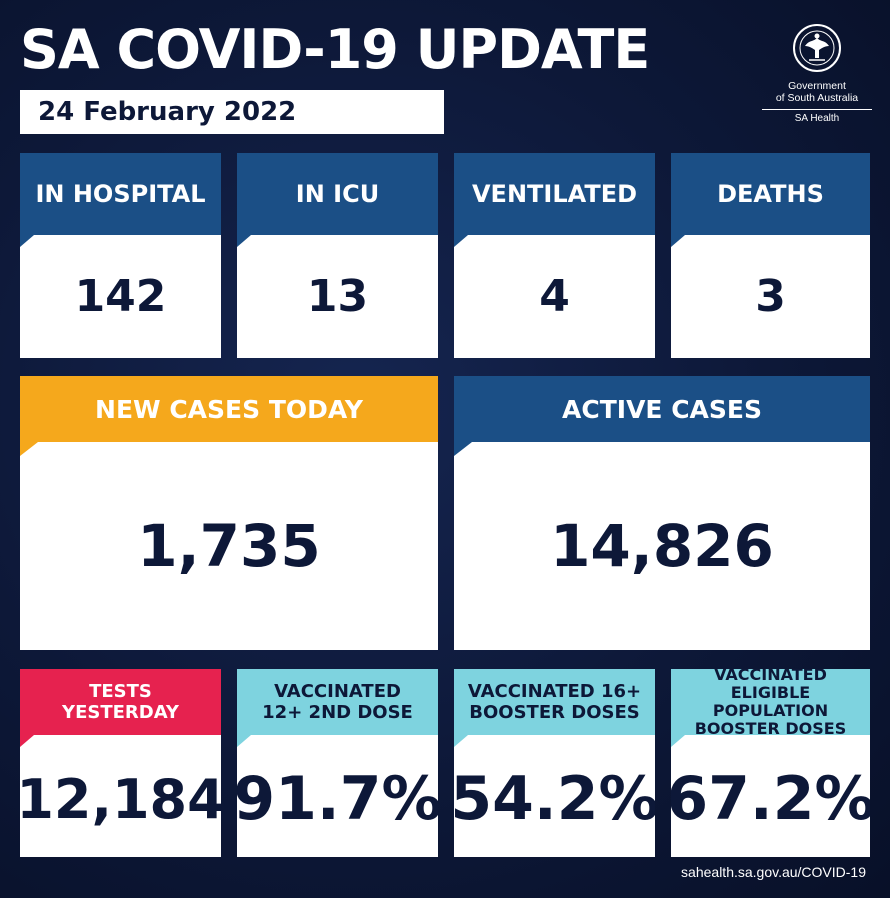  I want to click on card-value: 14,826, so click(662, 546).